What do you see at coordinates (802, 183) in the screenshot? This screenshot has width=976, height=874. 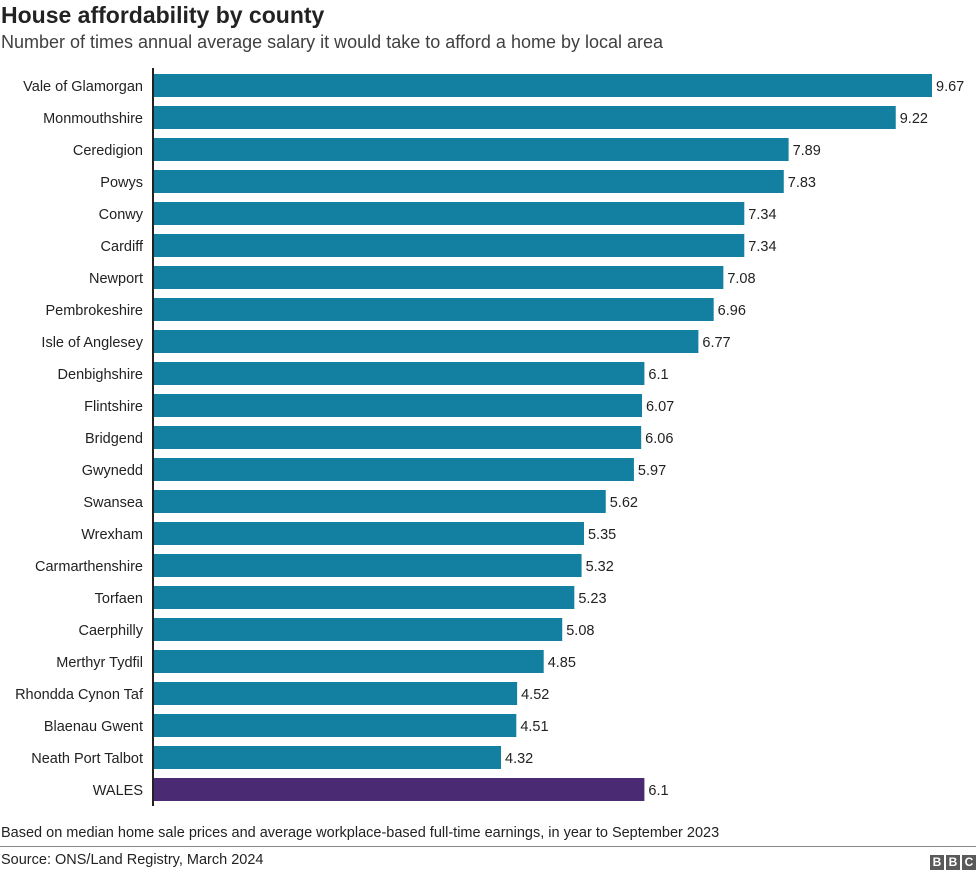 I see `data-label: 7.83` at bounding box center [802, 183].